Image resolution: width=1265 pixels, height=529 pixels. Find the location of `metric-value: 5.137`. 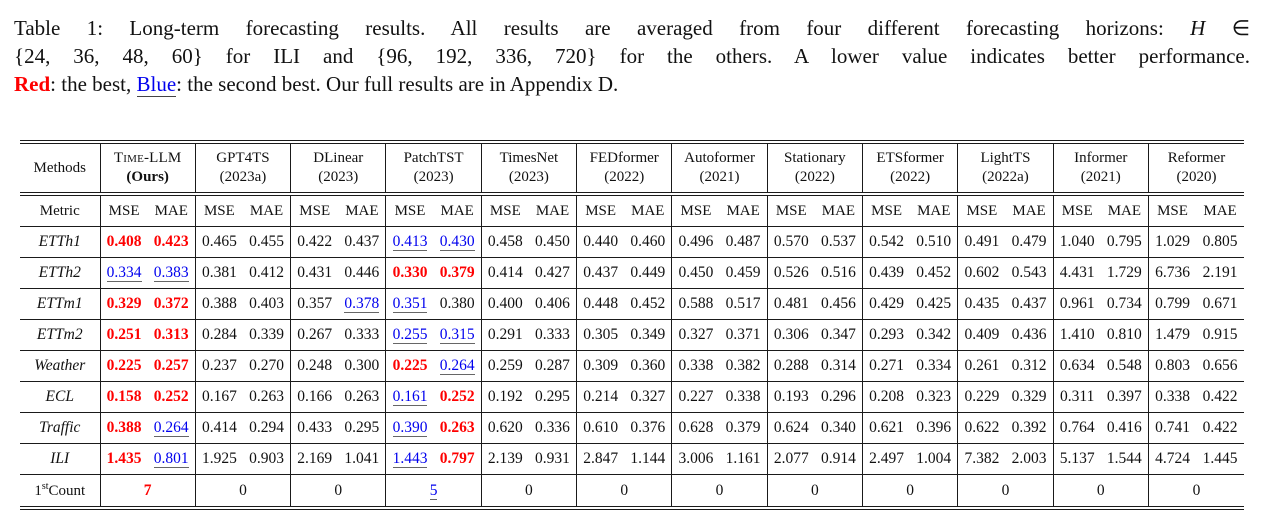

metric-value: 5.137 is located at coordinates (1077, 458).